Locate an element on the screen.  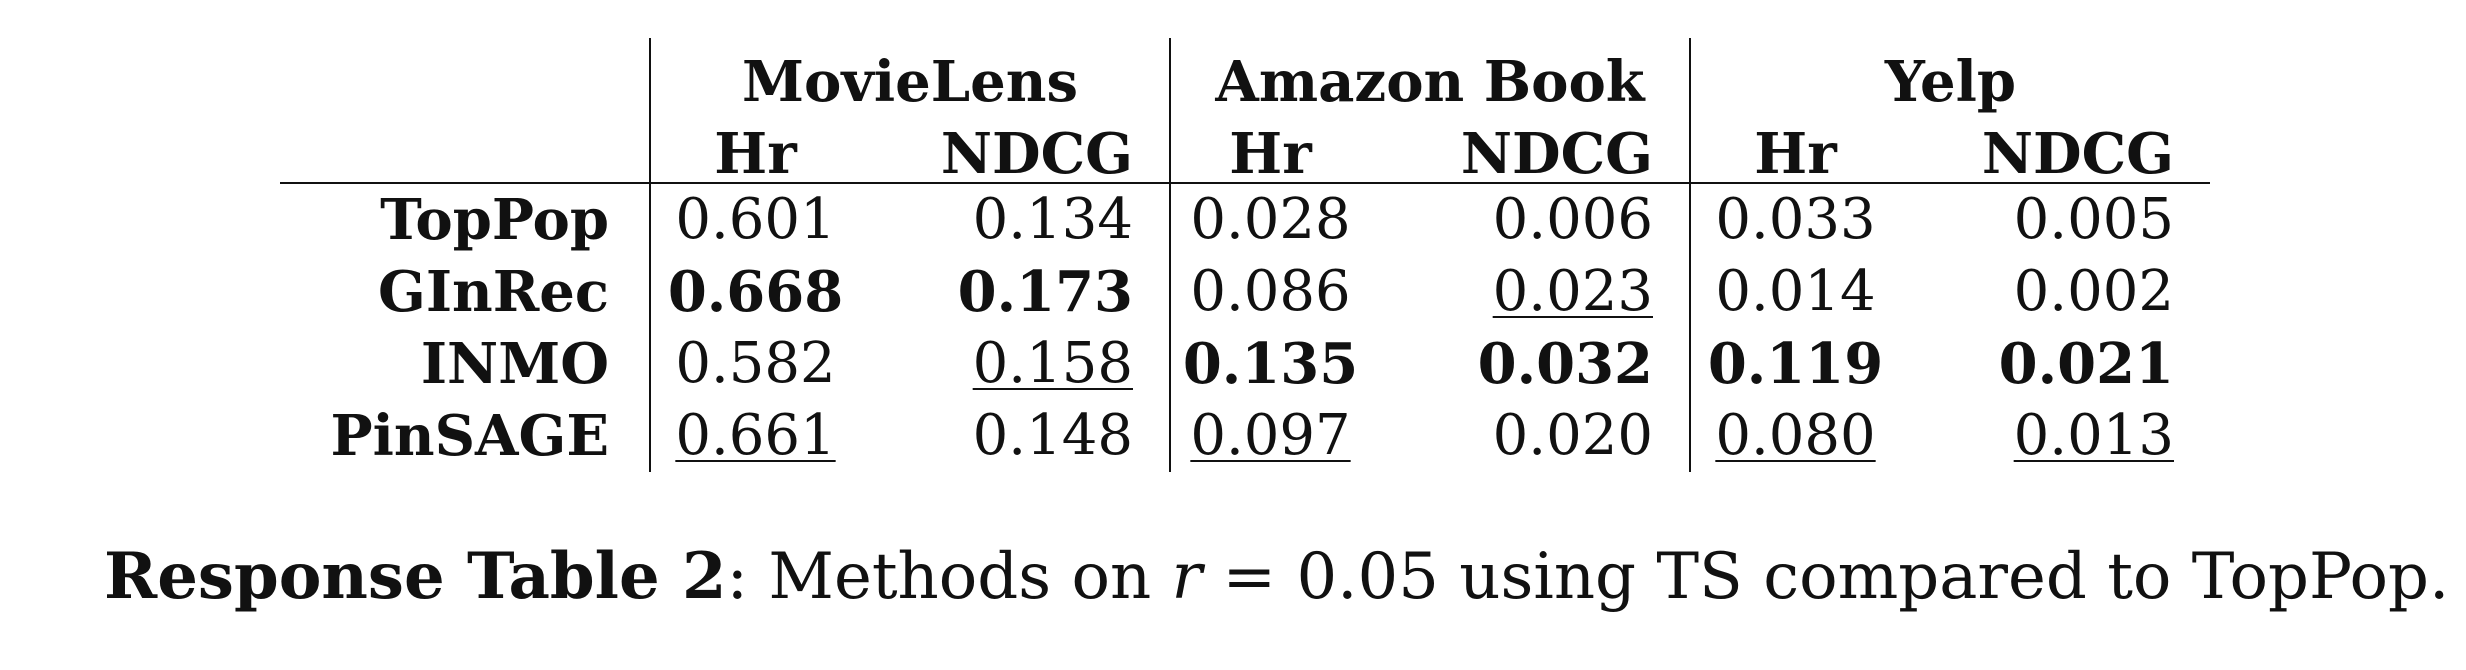
table-cell: 0.119 is located at coordinates (1794, 364).